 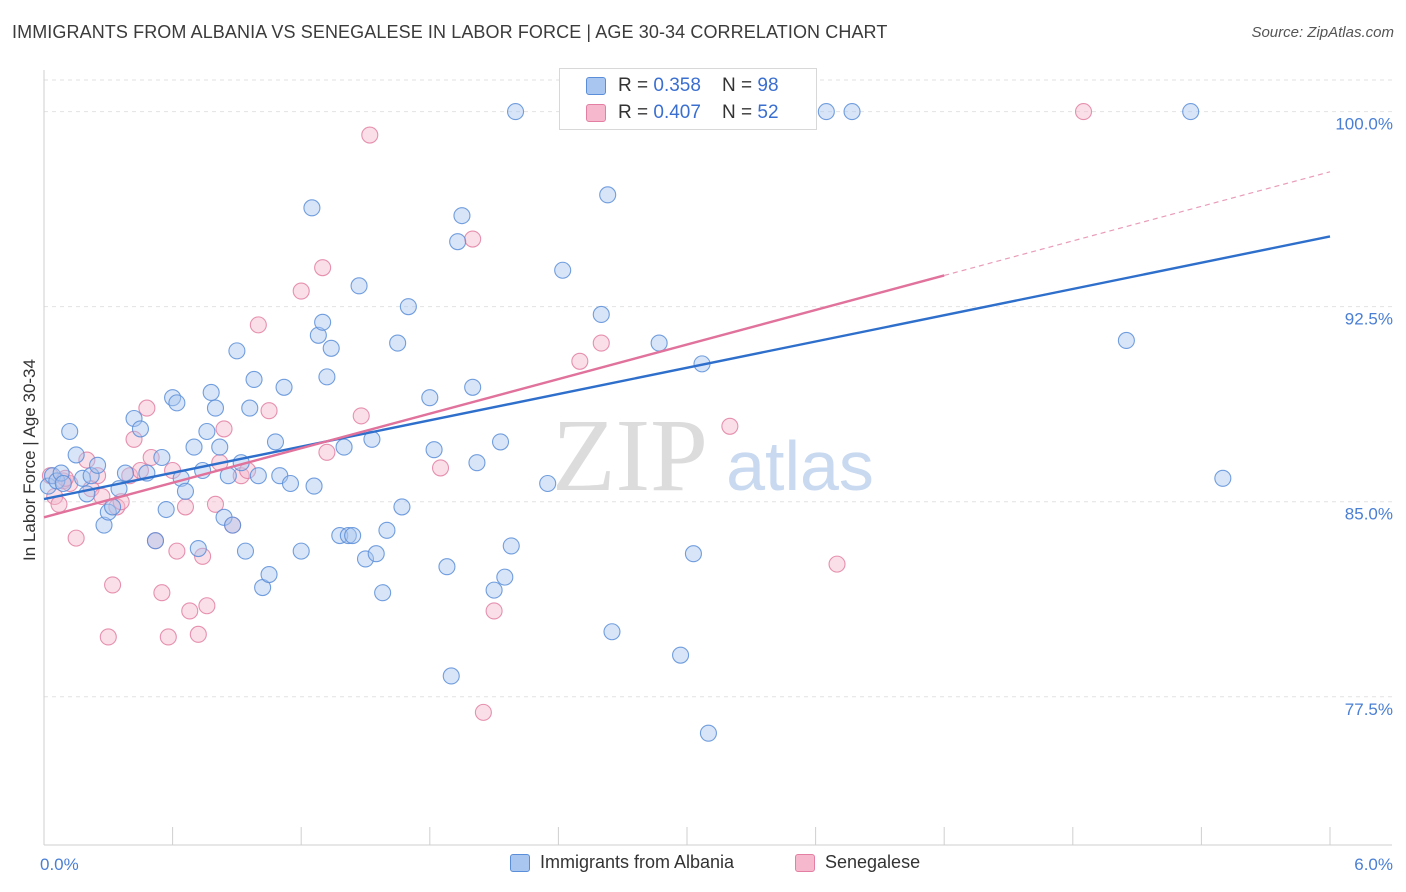 What do you see at coordinates (596, 113) in the screenshot?
I see `senegalese-swatch` at bounding box center [596, 113].